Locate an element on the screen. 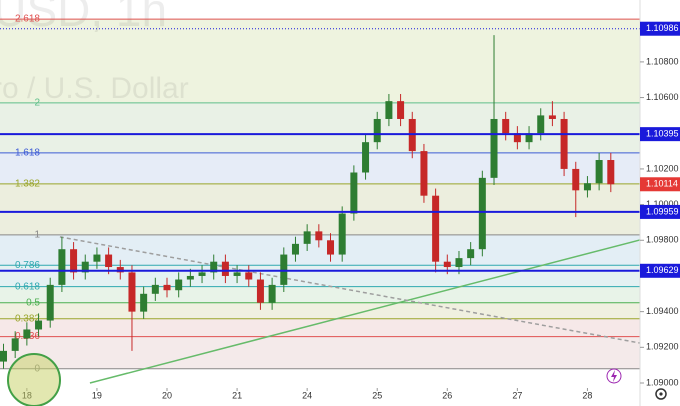 The image size is (680, 406). fib-label: 1.382 is located at coordinates (27, 184).